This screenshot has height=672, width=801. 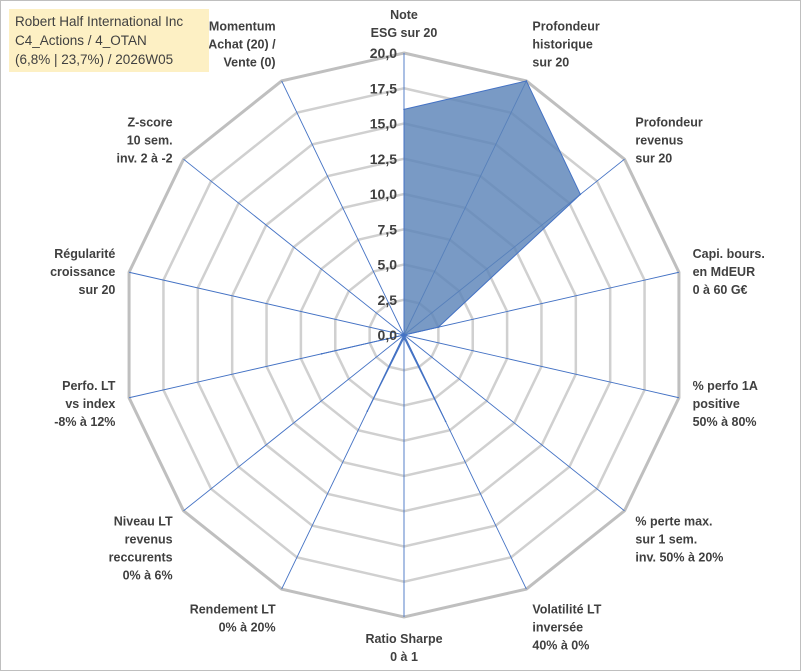 I want to click on axis-label: Niveau LT revenus reccurents 0% à 6%, so click(x=141, y=549).